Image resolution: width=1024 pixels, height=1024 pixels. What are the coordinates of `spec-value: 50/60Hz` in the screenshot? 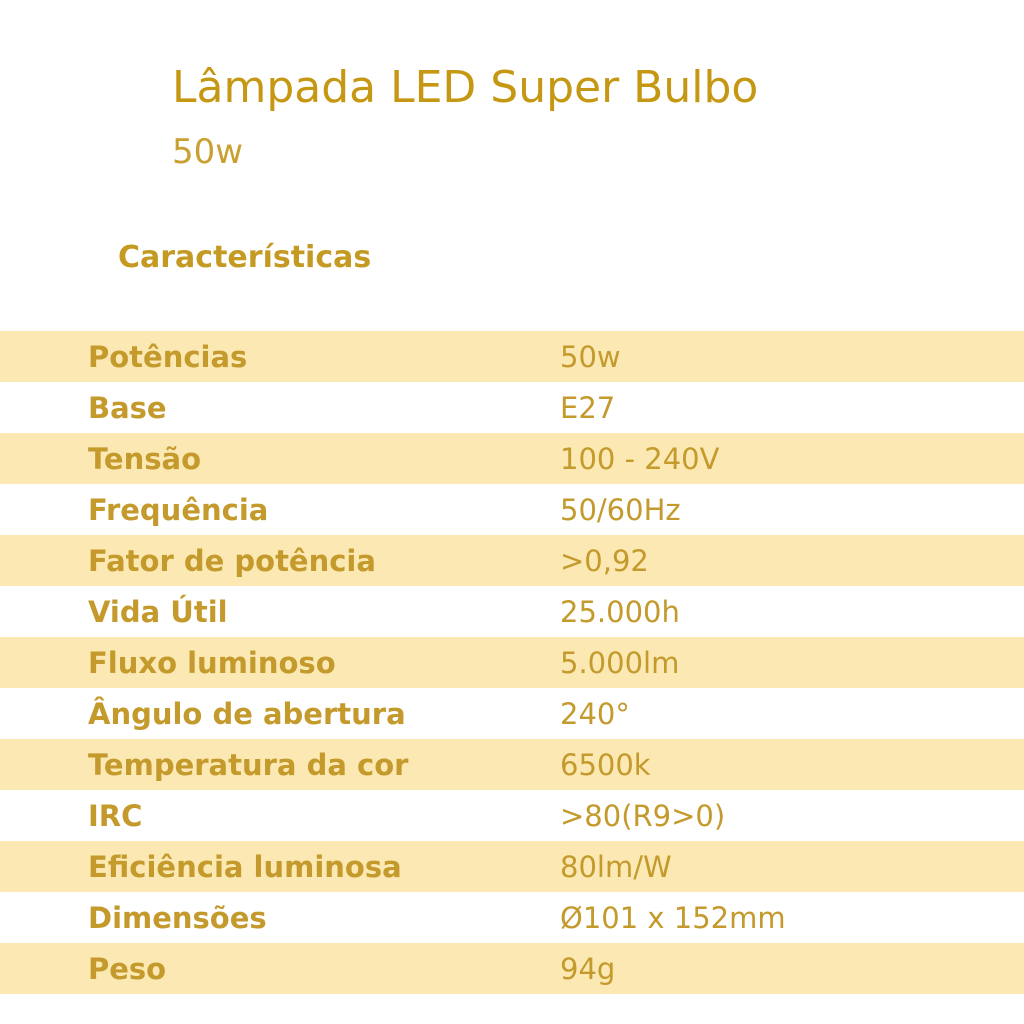 It's located at (620, 509).